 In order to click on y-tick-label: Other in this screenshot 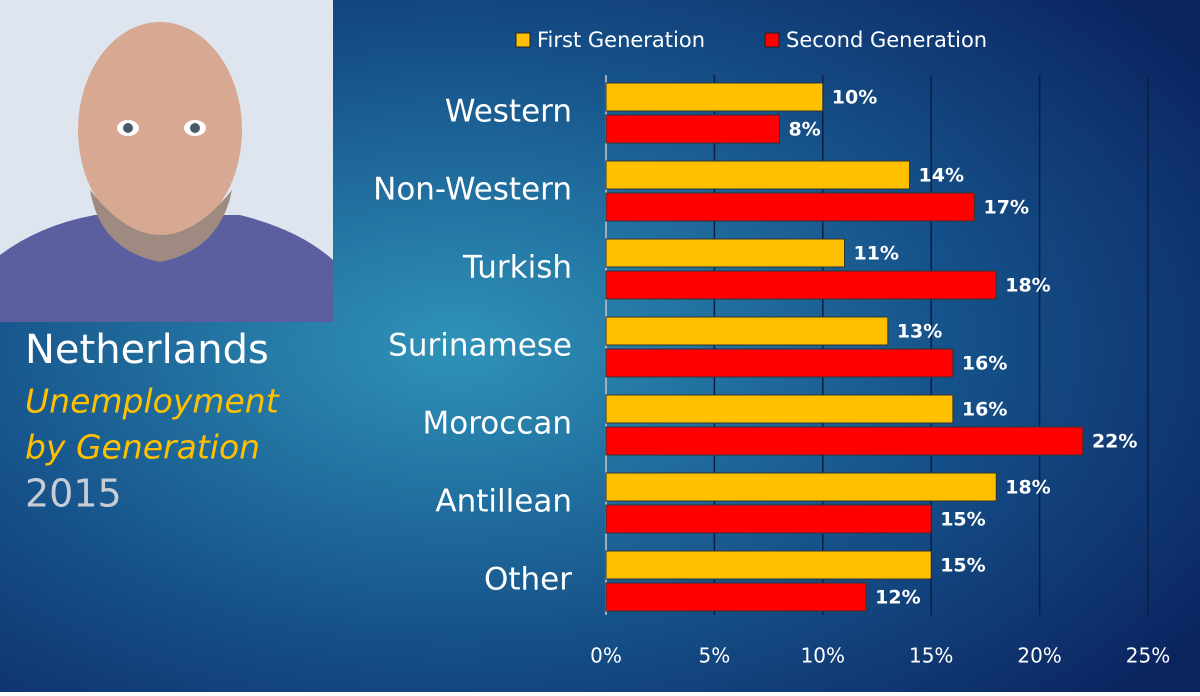, I will do `click(528, 580)`.